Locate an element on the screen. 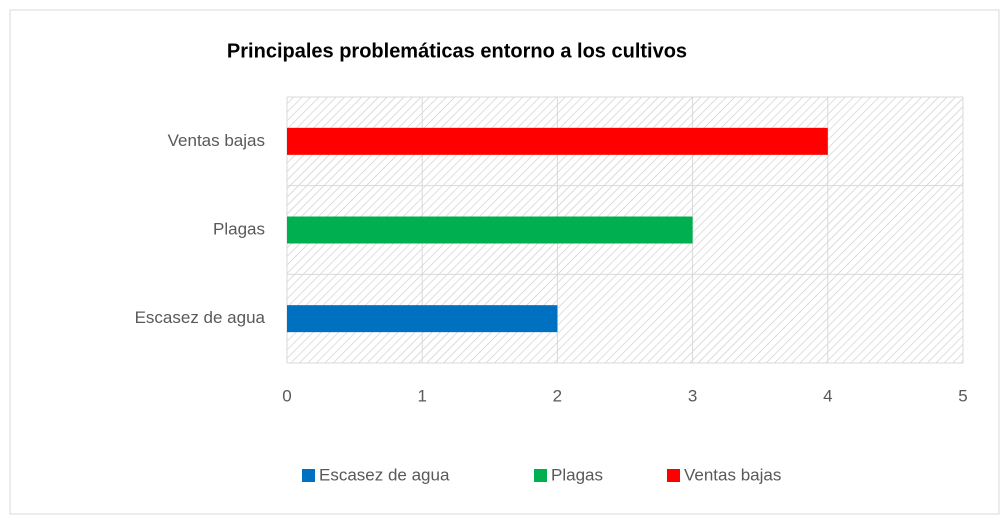  legend-label: Plagas is located at coordinates (577, 474).